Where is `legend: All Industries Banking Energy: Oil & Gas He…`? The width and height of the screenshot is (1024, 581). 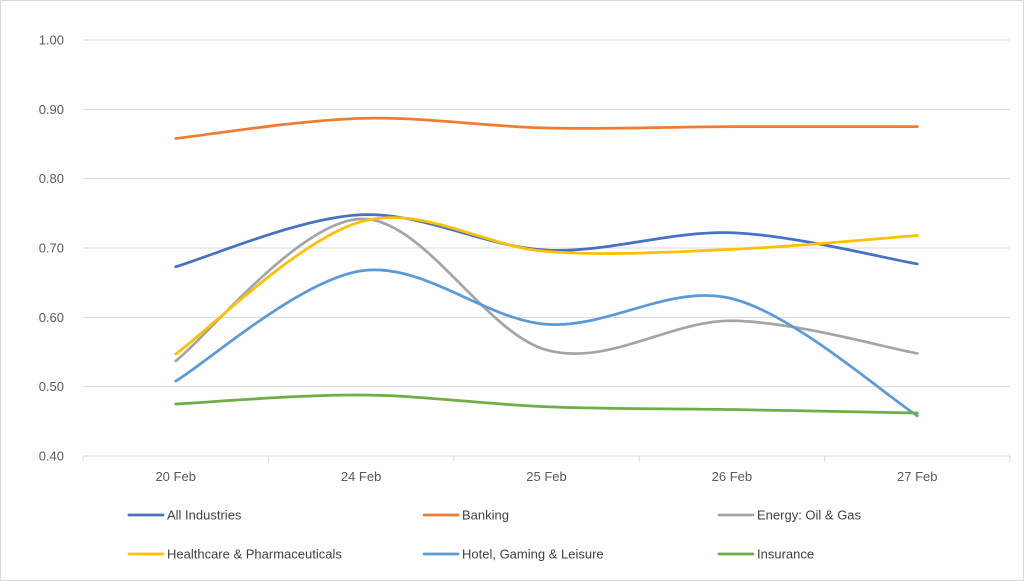
legend: All Industries Banking Energy: Oil & Gas He… is located at coordinates (494, 535).